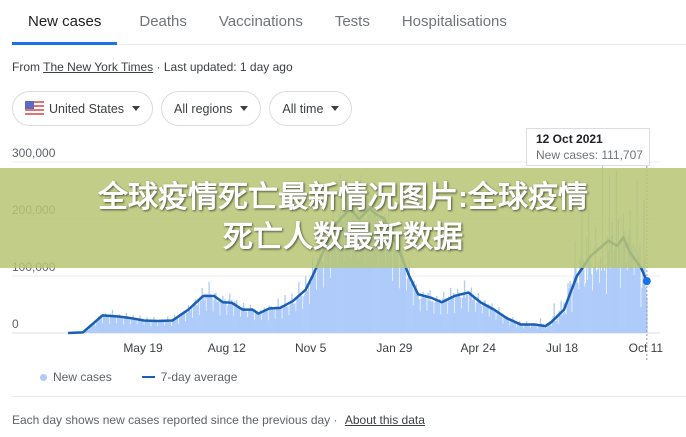 The height and width of the screenshot is (437, 686). I want to click on country-label: United States, so click(87, 108).